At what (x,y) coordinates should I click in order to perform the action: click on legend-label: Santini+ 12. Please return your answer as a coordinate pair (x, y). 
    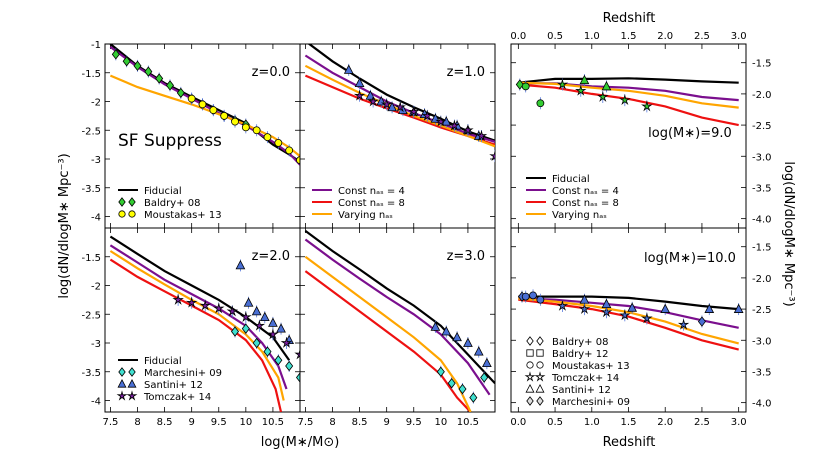
    Looking at the image, I should click on (173, 385).